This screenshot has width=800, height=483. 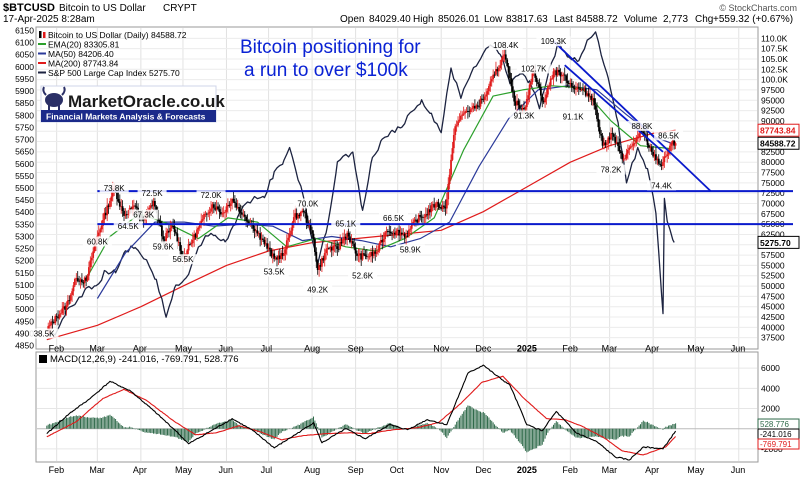 What do you see at coordinates (770, 409) in the screenshot?
I see `macd-tick-label-2: 2000` at bounding box center [770, 409].